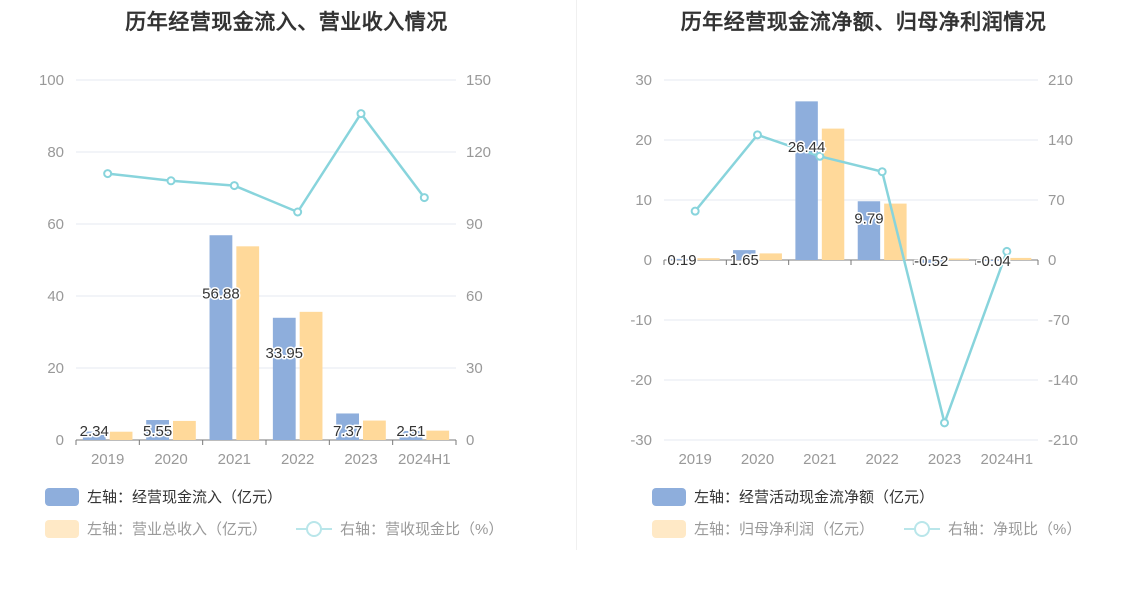  What do you see at coordinates (1059, 320) in the screenshot?
I see `right-axis-tick-label: -70` at bounding box center [1059, 320].